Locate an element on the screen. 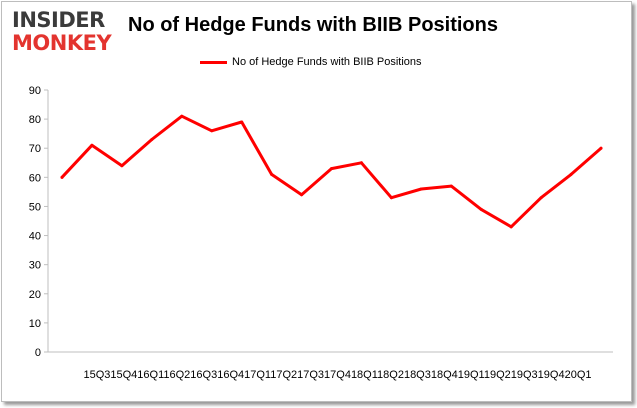 This screenshot has width=637, height=408. legend-label: No of Hedge Funds with BIIB Positions is located at coordinates (327, 62).